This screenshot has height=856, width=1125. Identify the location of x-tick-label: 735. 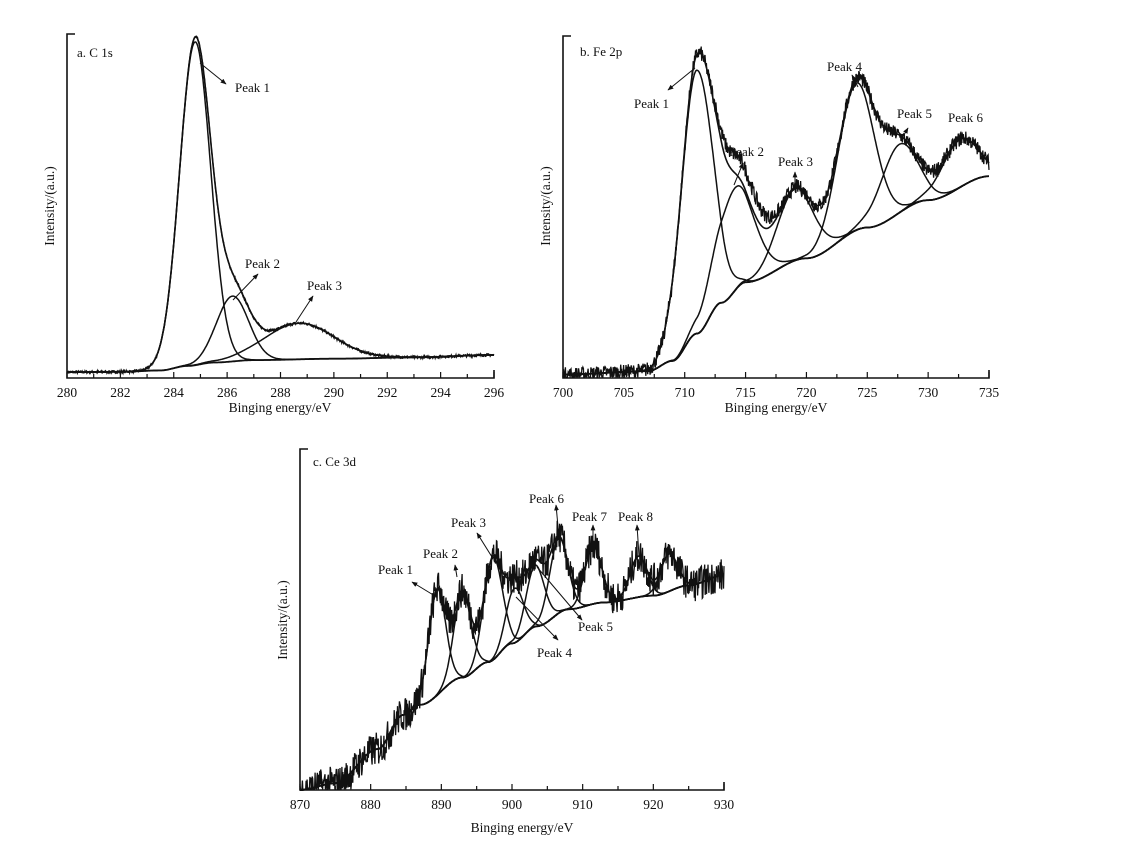
(989, 392).